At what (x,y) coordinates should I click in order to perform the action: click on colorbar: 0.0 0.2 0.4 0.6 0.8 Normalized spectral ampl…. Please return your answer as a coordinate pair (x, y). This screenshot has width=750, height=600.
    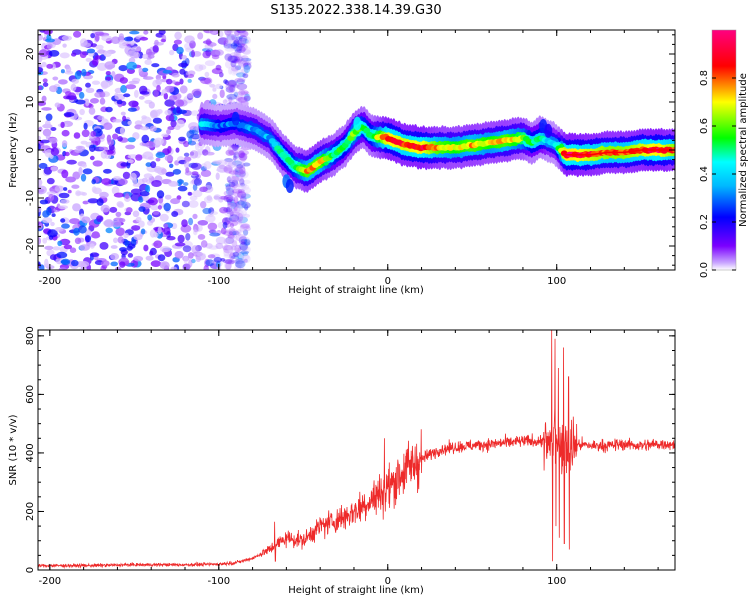
    Looking at the image, I should click on (724, 153).